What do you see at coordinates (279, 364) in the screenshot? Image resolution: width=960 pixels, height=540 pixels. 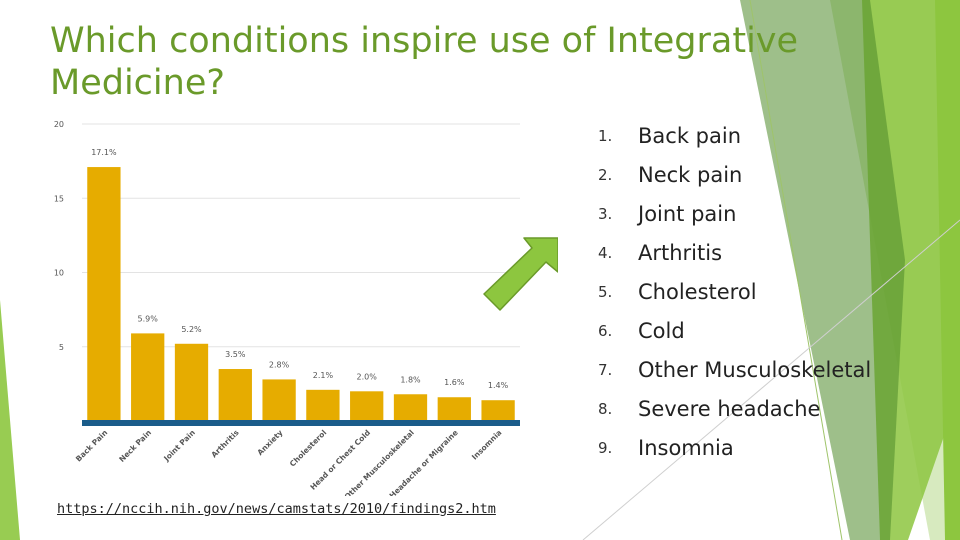 I see `data-label: 2.8%` at bounding box center [279, 364].